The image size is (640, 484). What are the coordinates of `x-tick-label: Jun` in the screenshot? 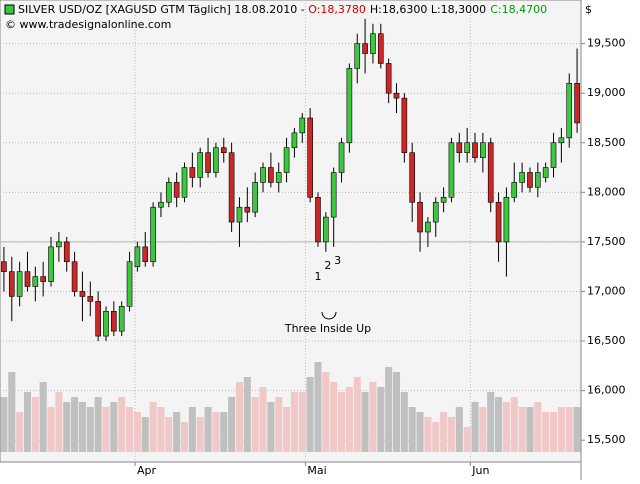 It's located at (480, 470).